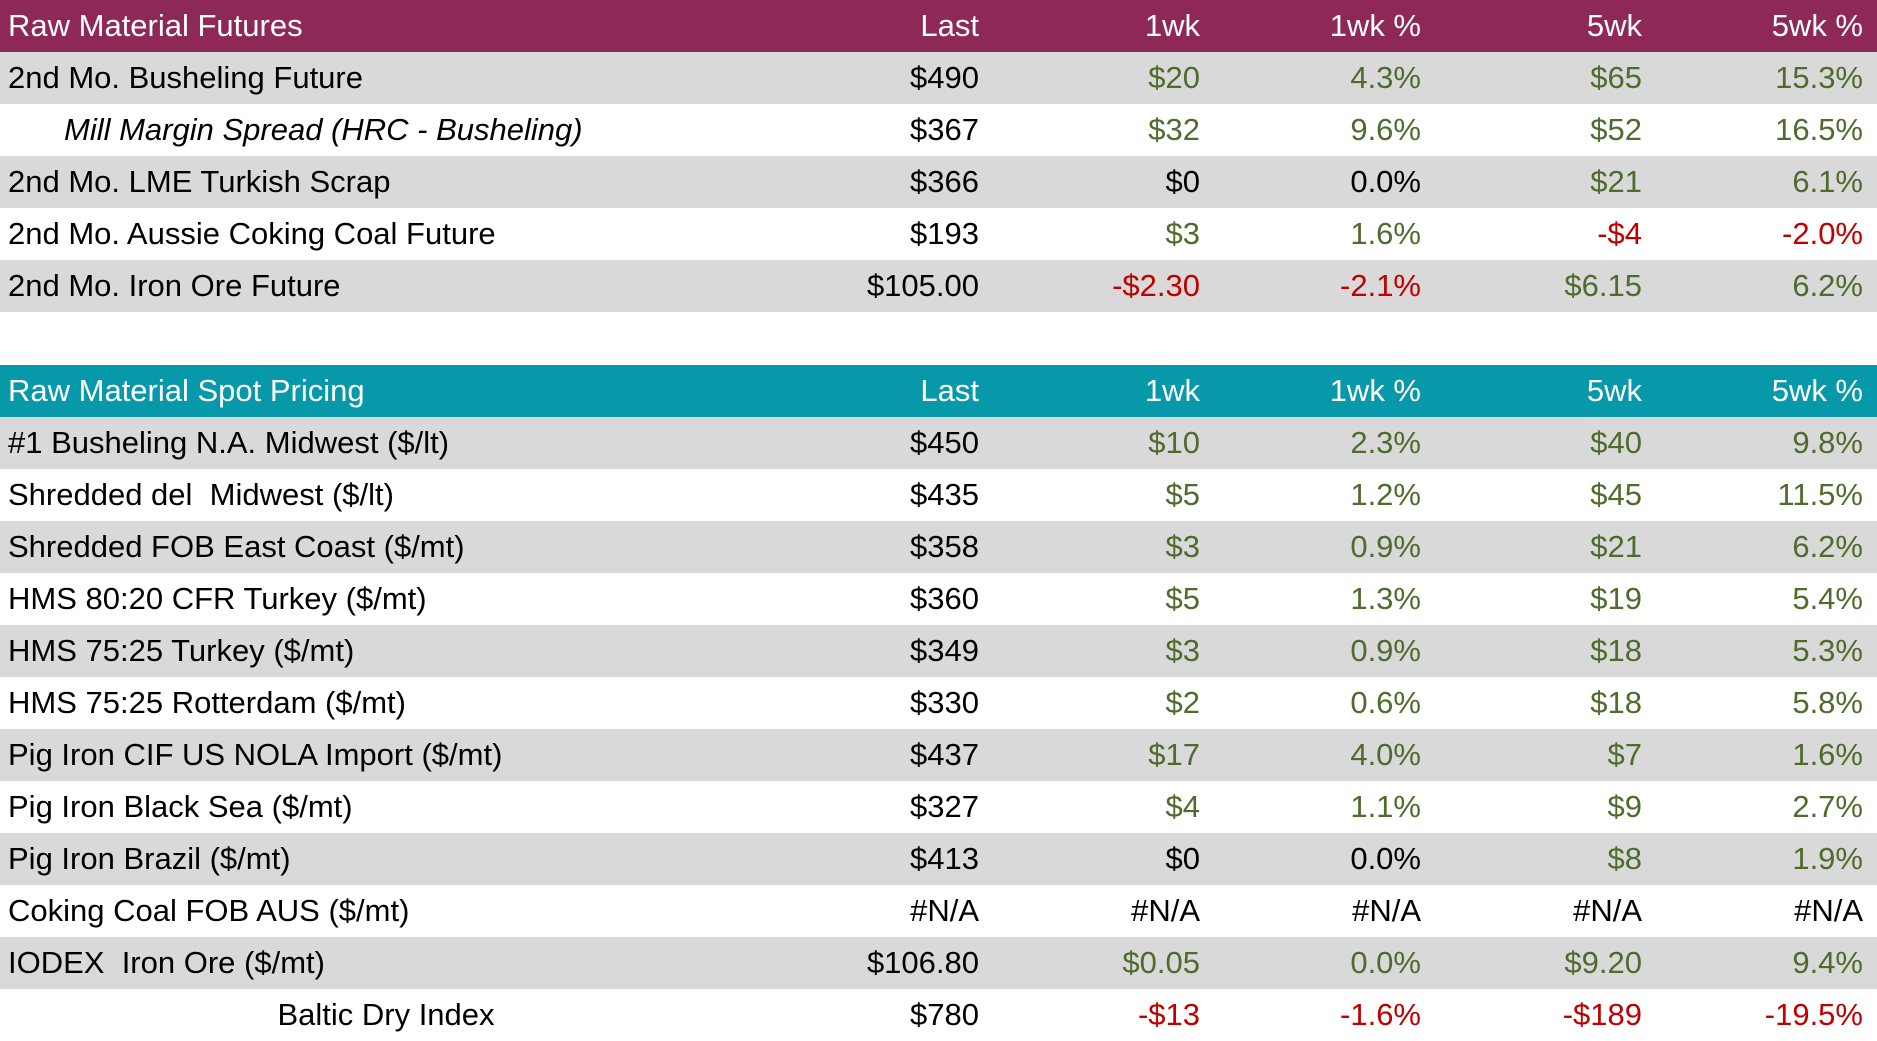 The width and height of the screenshot is (1877, 1041). What do you see at coordinates (1624, 754) in the screenshot?
I see `value-cell: $7` at bounding box center [1624, 754].